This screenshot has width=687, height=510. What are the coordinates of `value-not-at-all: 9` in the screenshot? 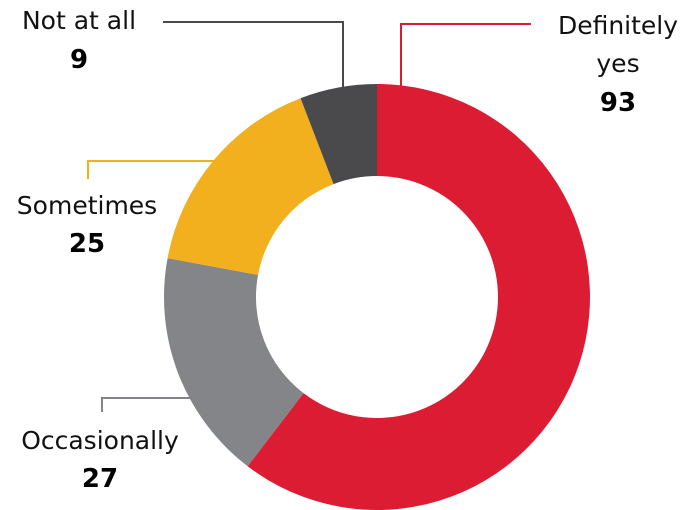 It's located at (79, 60).